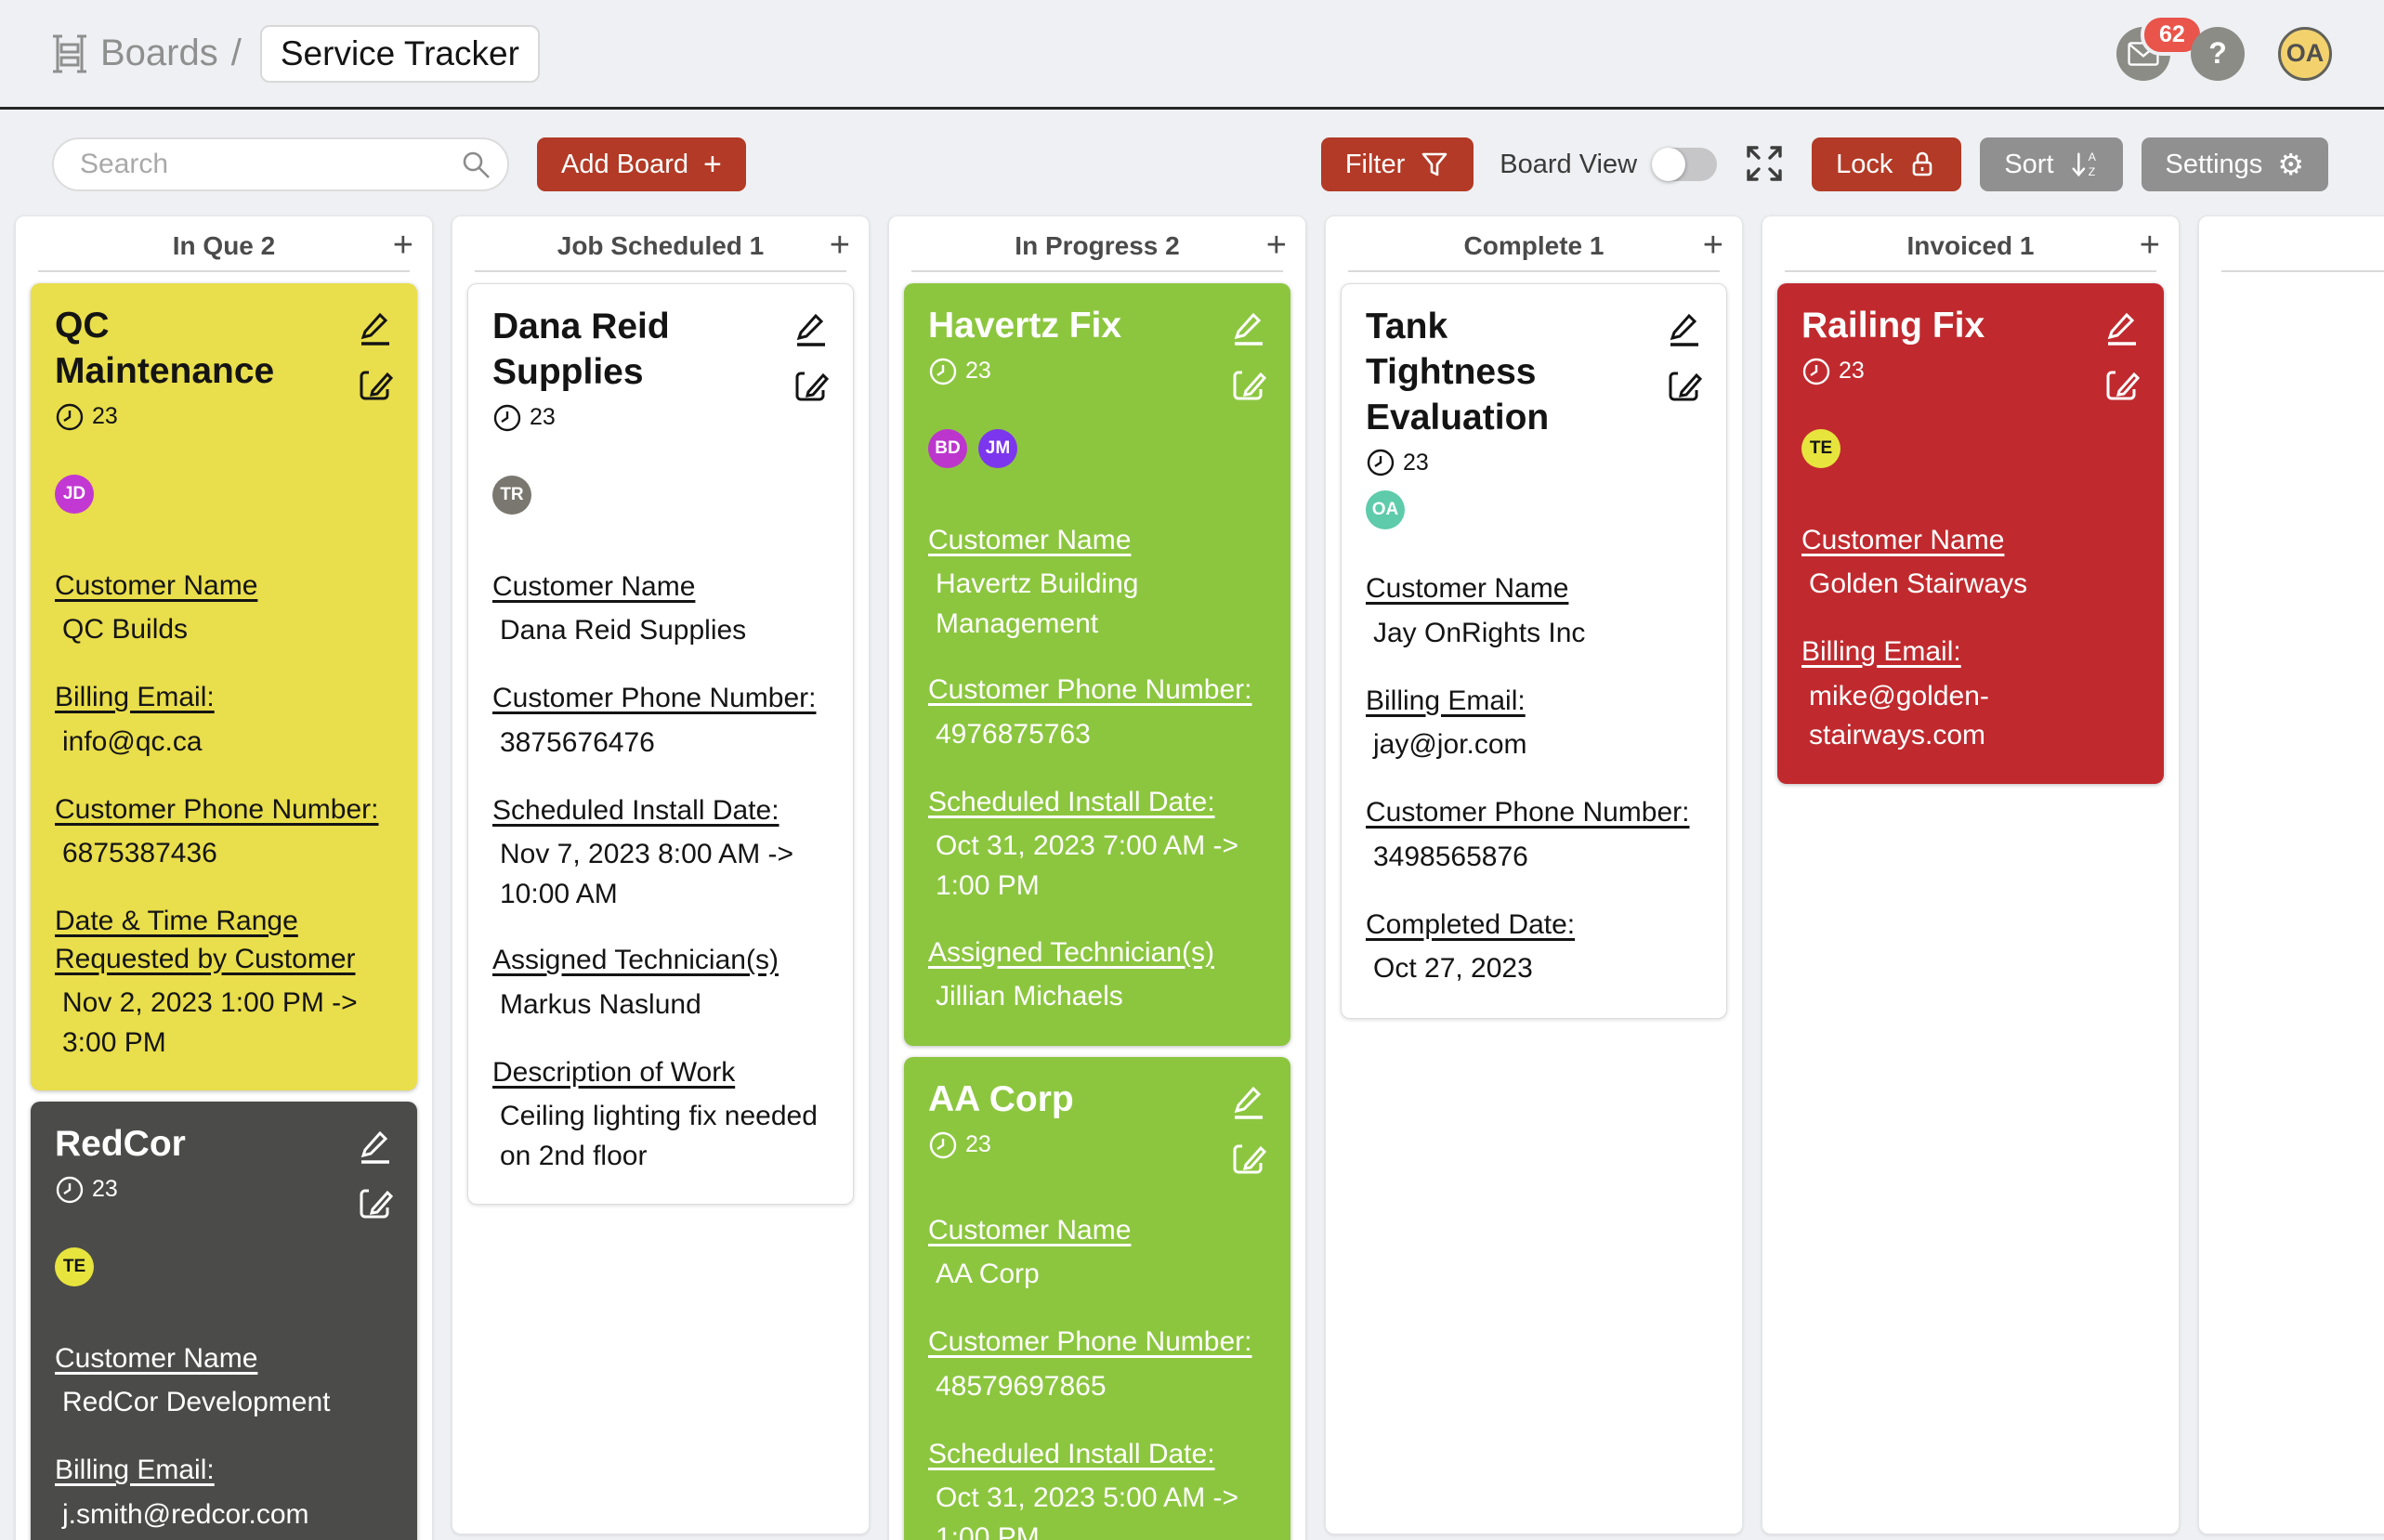 The height and width of the screenshot is (1540, 2384). I want to click on lock-button: Lock, so click(1887, 164).